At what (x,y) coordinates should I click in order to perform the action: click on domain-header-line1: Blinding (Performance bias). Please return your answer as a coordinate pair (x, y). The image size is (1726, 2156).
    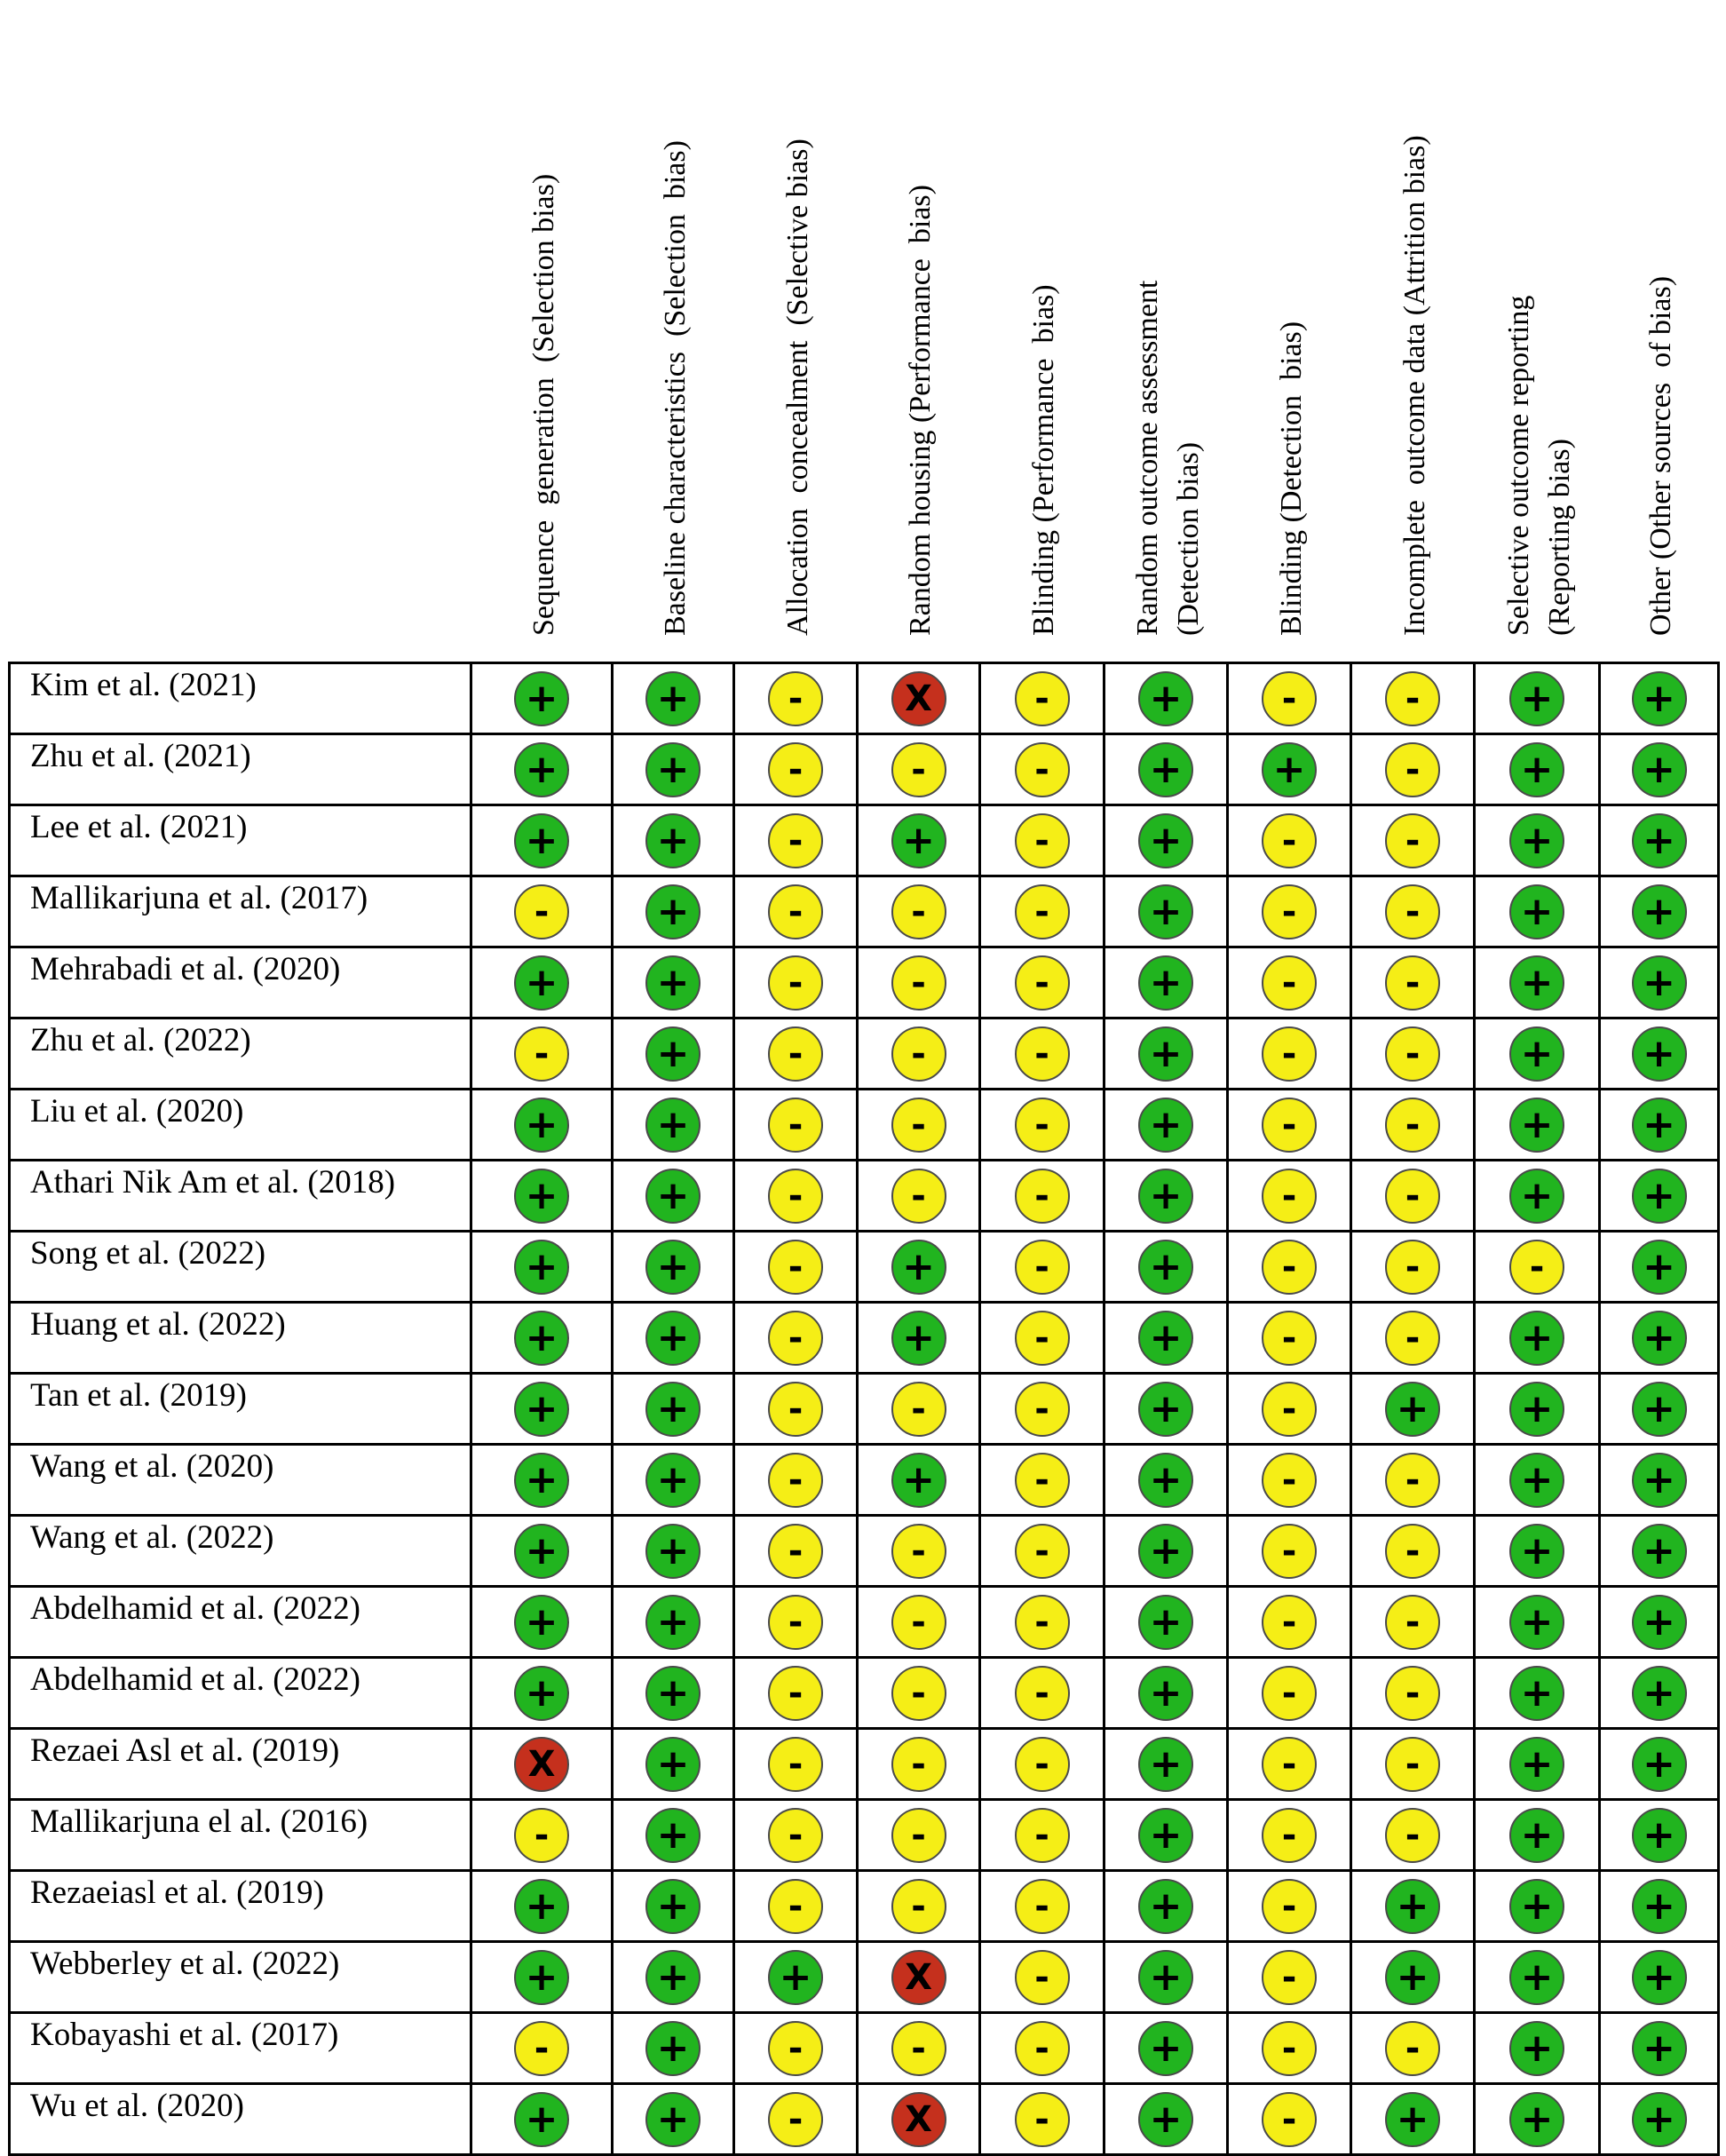
    Looking at the image, I should click on (1043, 460).